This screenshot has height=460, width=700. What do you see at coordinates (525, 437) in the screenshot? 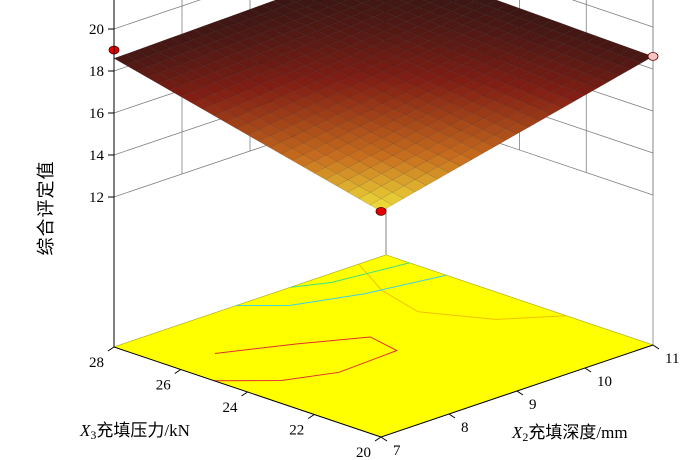
I see `x-axis-title-sub: 2` at bounding box center [525, 437].